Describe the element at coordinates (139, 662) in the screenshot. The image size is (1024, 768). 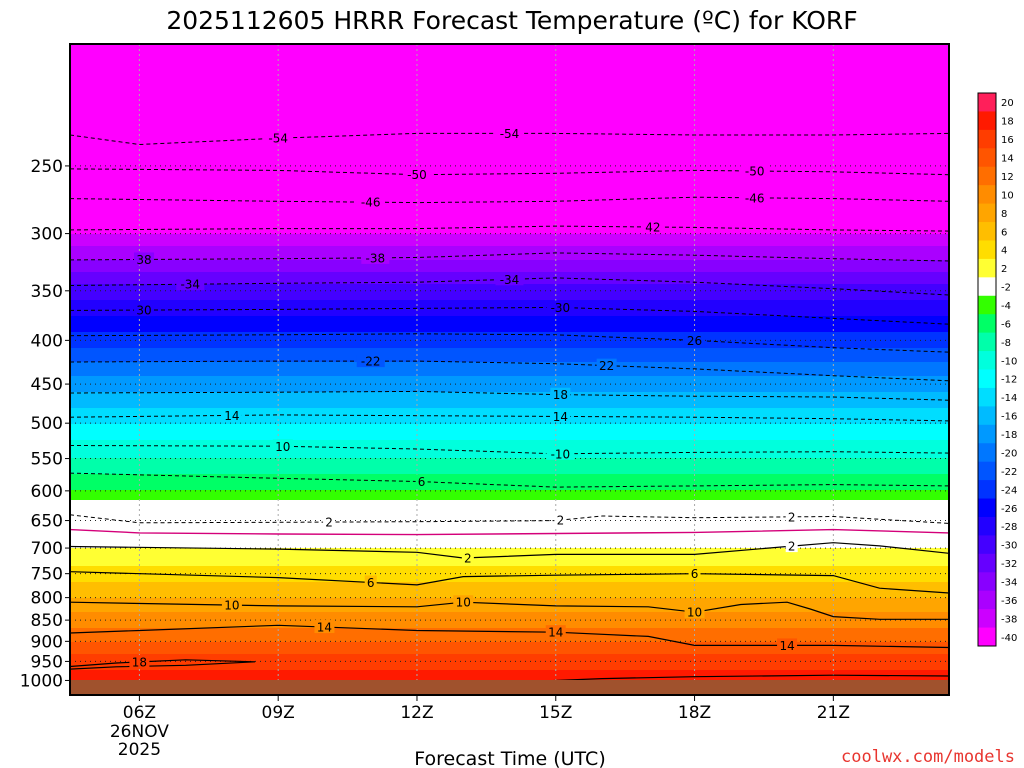
I see `contour-label: 18` at that location.